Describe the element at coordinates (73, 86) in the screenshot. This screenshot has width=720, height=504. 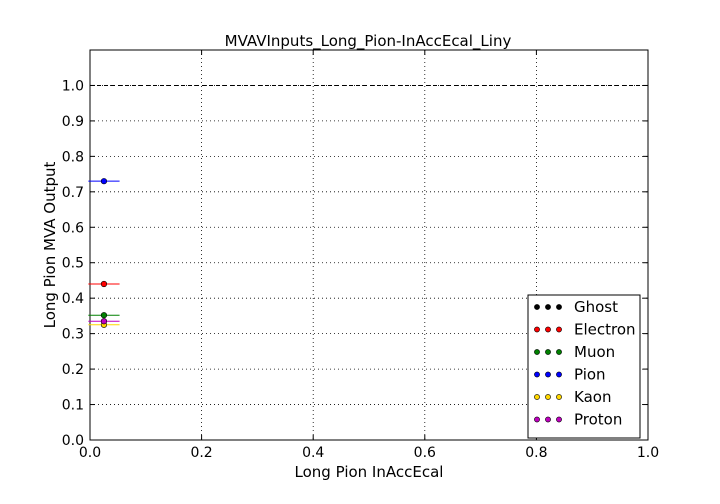
I see `y-tick-label: 1.0` at that location.